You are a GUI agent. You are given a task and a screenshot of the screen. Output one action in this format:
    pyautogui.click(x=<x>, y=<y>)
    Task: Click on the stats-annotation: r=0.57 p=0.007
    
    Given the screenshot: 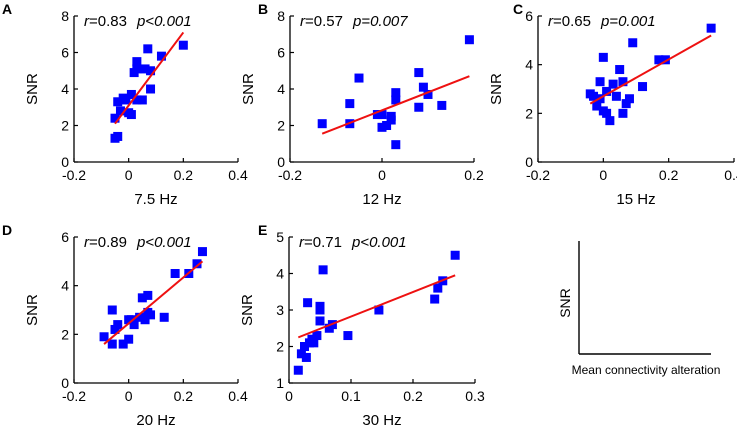 What is the action you would take?
    pyautogui.click(x=354, y=21)
    